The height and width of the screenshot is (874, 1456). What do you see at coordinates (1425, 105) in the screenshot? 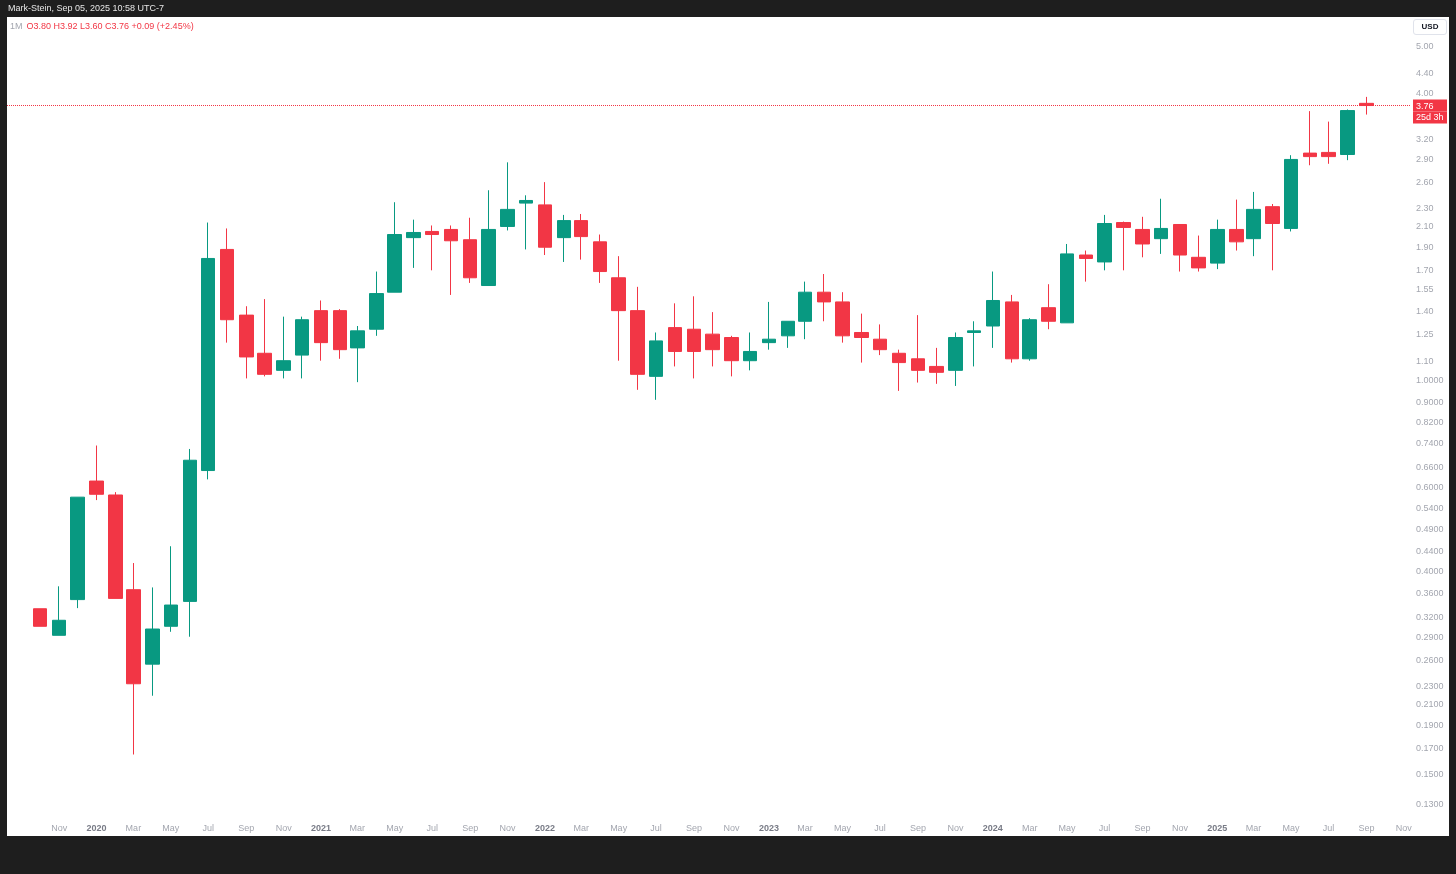
I see `ref-line-label: 3.76` at bounding box center [1425, 105].